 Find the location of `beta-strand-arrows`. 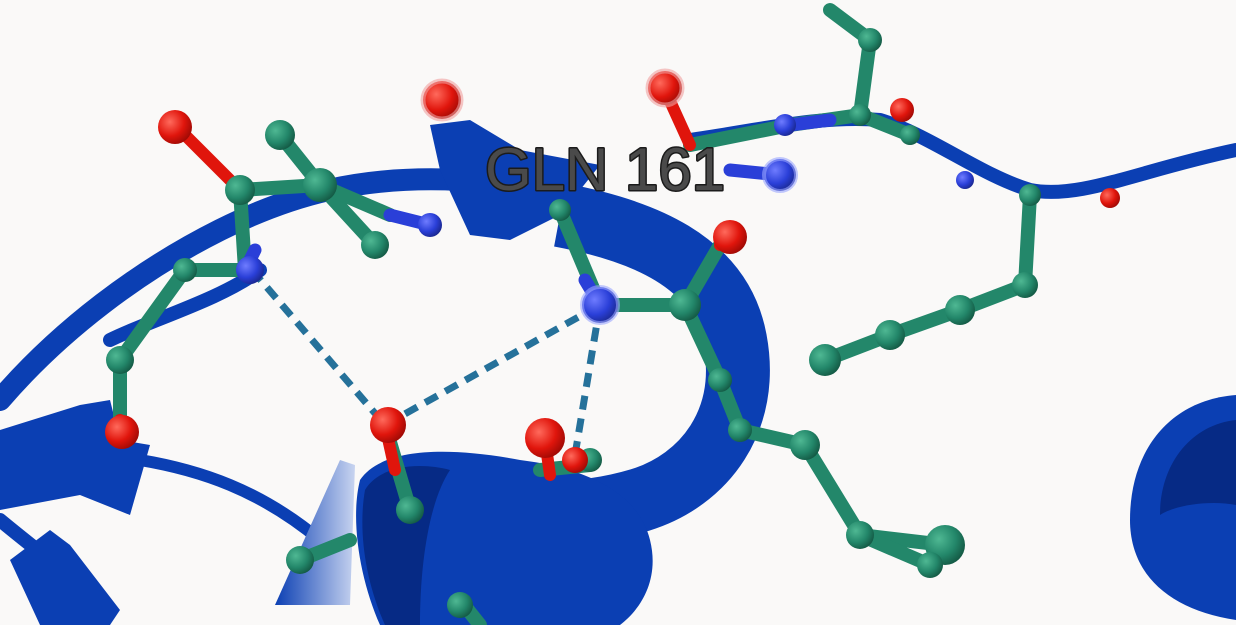

beta-strand-arrows is located at coordinates (177, 512).